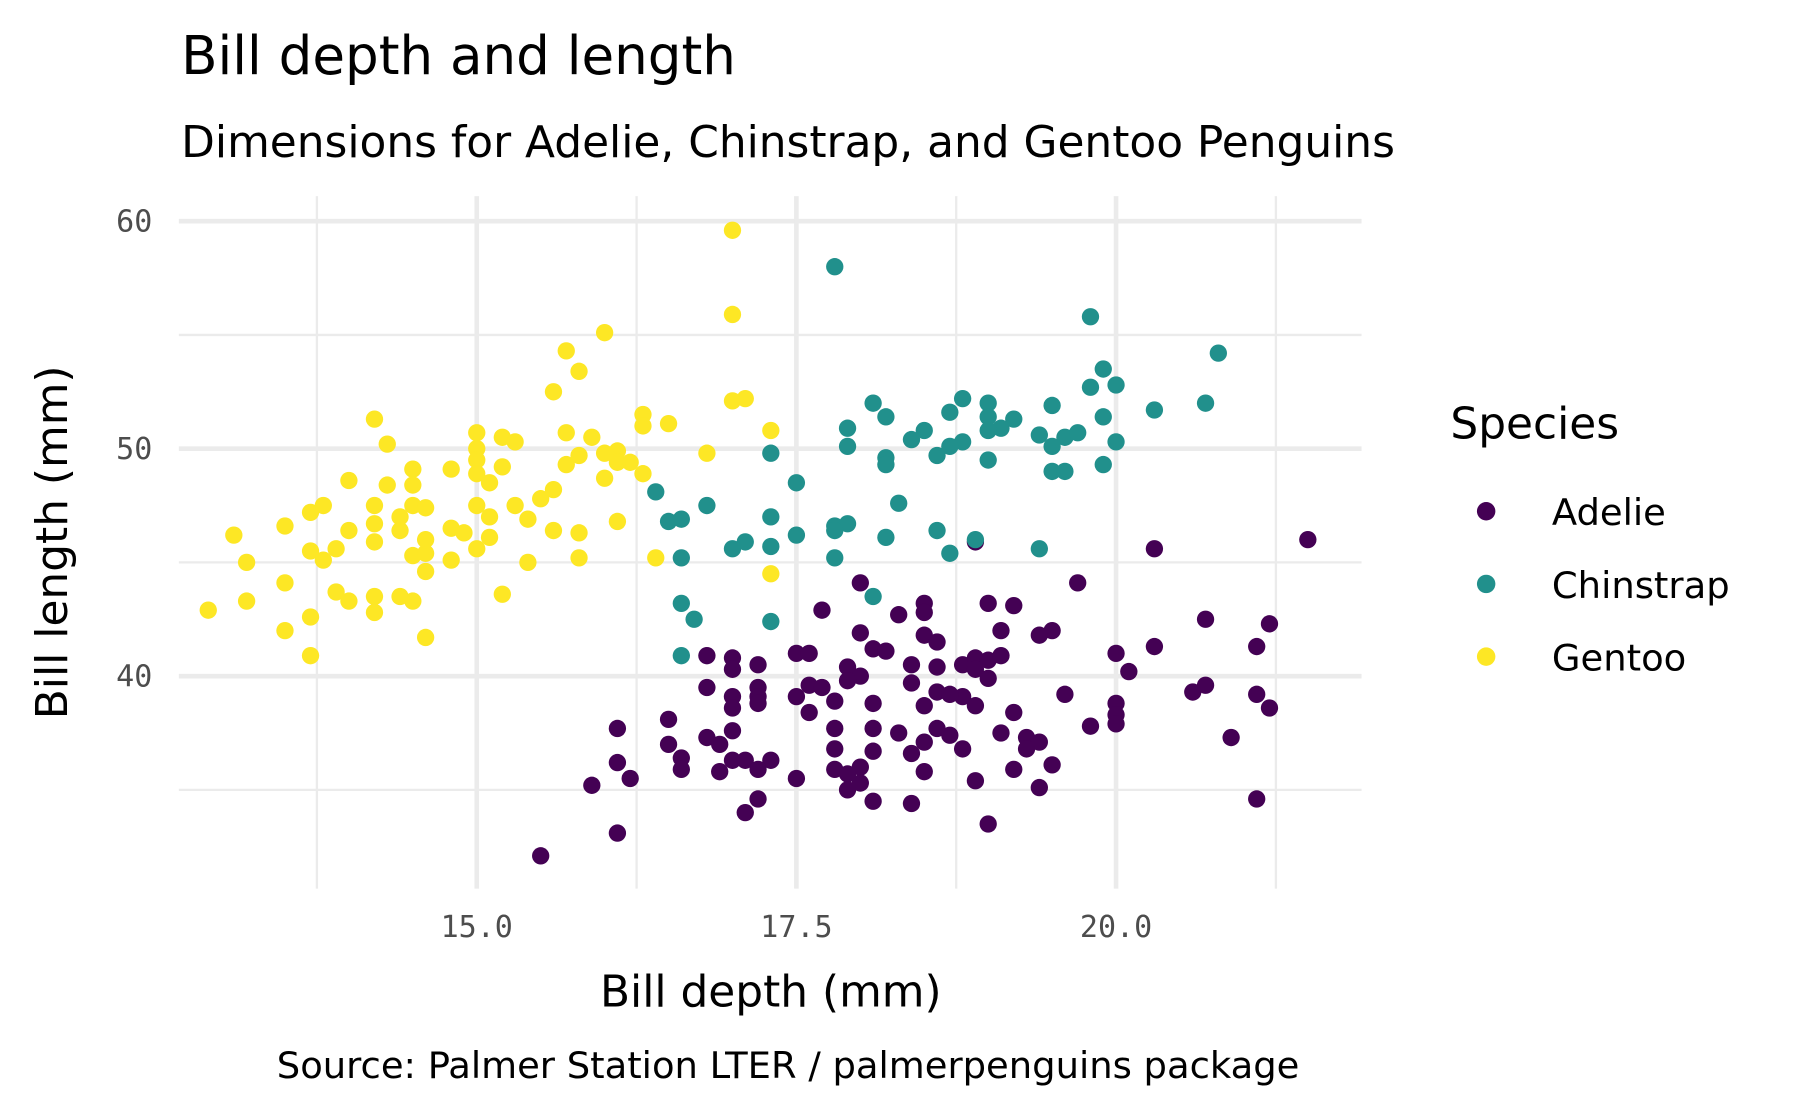  I want to click on legend-item-chinstrap: Chinstrap, so click(1603, 585).